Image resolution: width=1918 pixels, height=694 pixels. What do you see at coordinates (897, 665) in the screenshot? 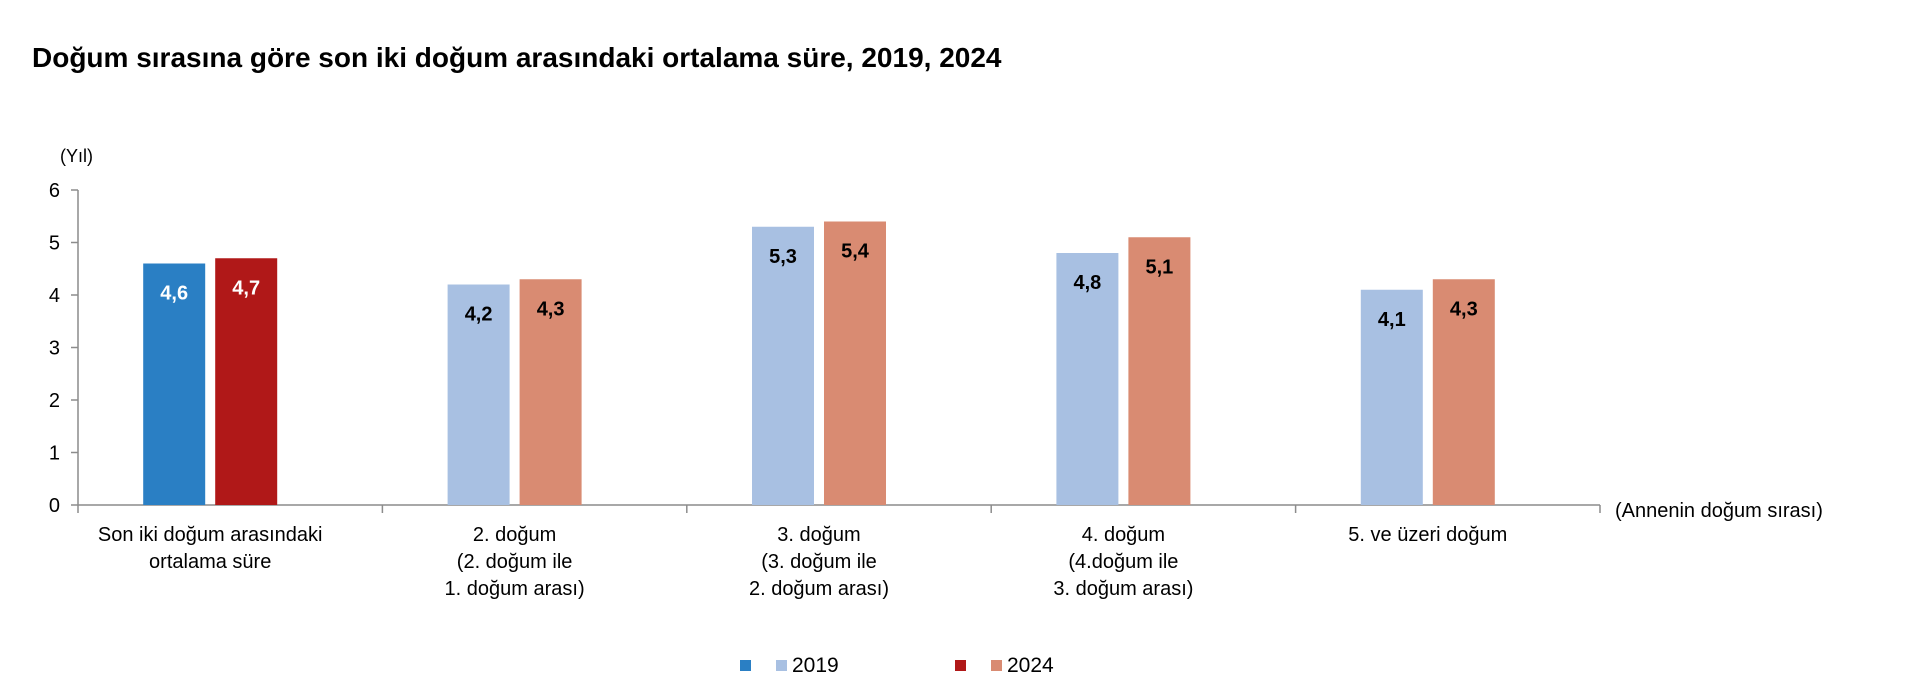
I see `chart-legend: 2019 2024` at bounding box center [897, 665].